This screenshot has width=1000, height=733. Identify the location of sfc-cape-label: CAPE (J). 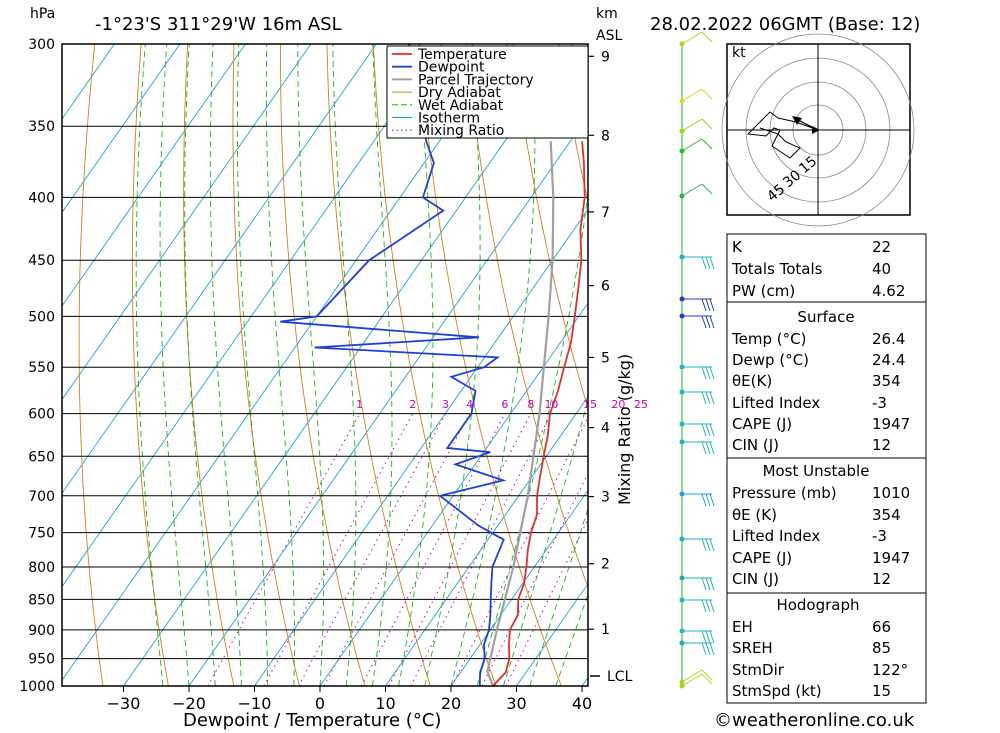
(762, 424).